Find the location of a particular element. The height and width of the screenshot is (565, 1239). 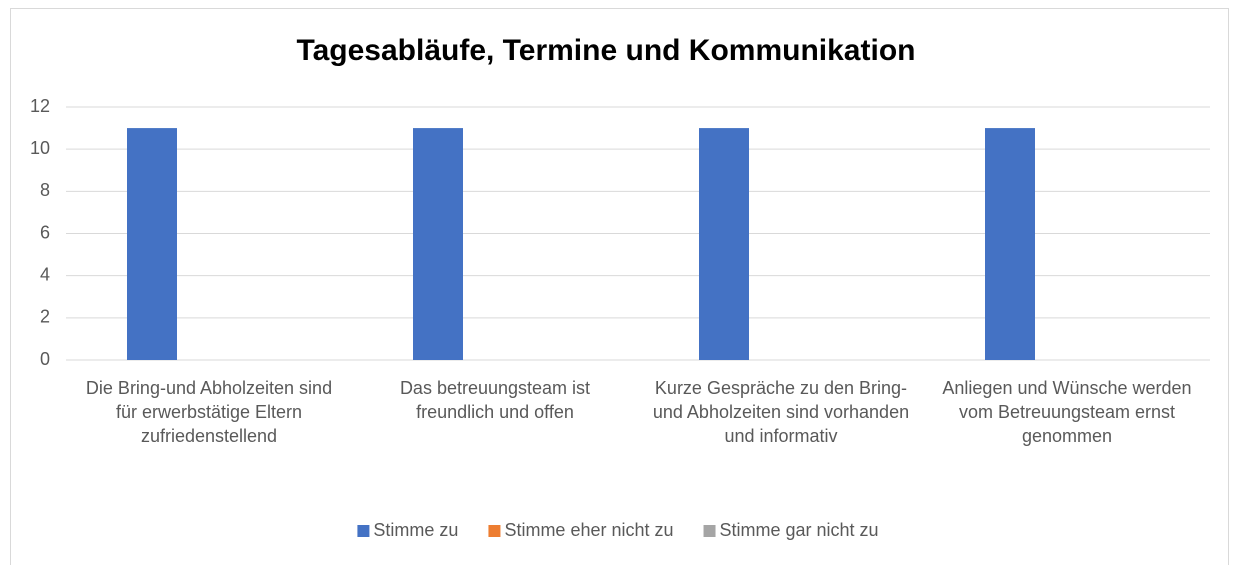

legend-label: Stimme eher nicht zu is located at coordinates (588, 530).